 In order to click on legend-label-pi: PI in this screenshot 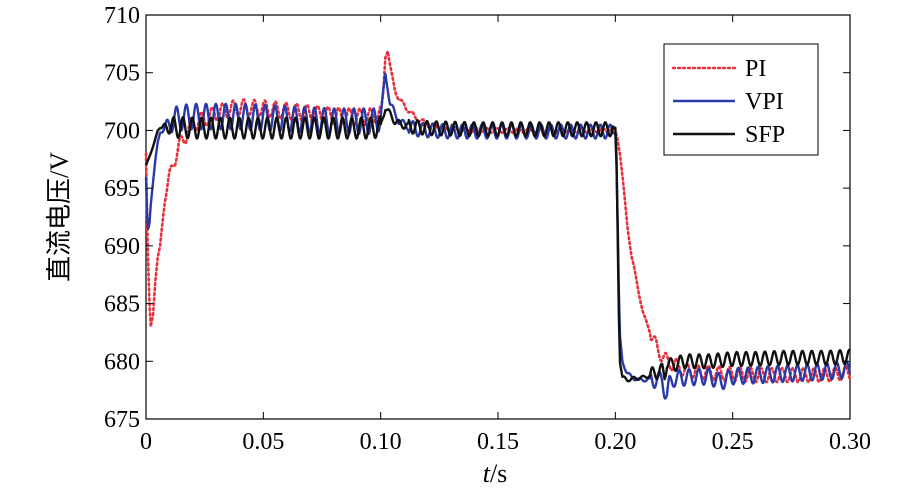, I will do `click(755, 69)`.